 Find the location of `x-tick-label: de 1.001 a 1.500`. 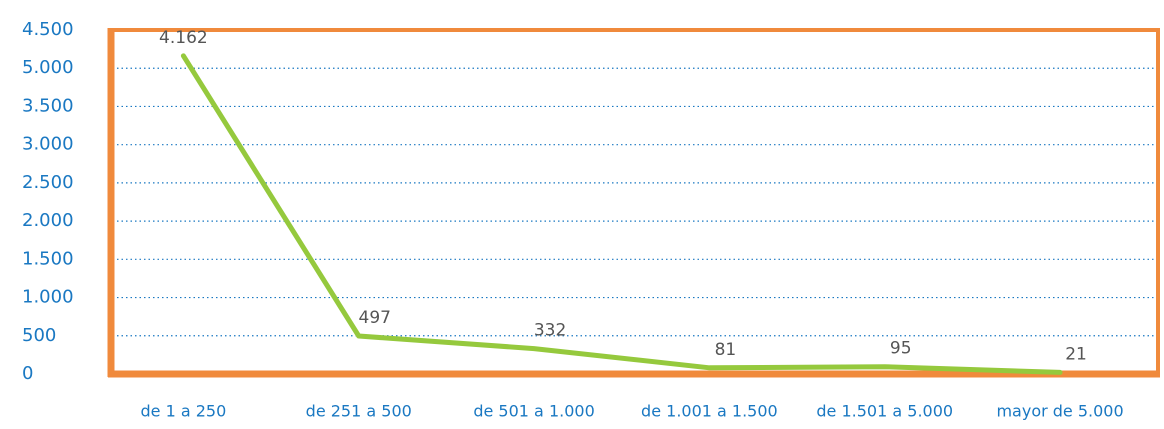

x-tick-label: de 1.001 a 1.500 is located at coordinates (709, 411).